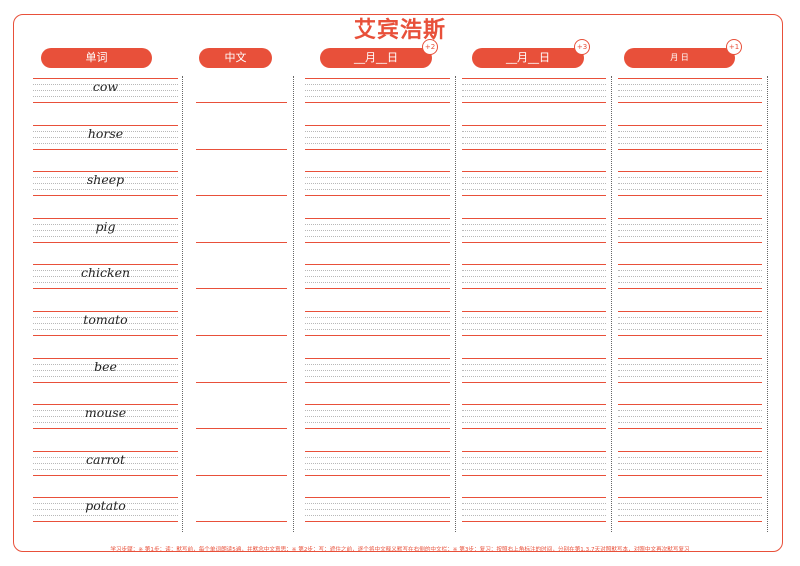  I want to click on header-review-2: __月__日, so click(528, 58).